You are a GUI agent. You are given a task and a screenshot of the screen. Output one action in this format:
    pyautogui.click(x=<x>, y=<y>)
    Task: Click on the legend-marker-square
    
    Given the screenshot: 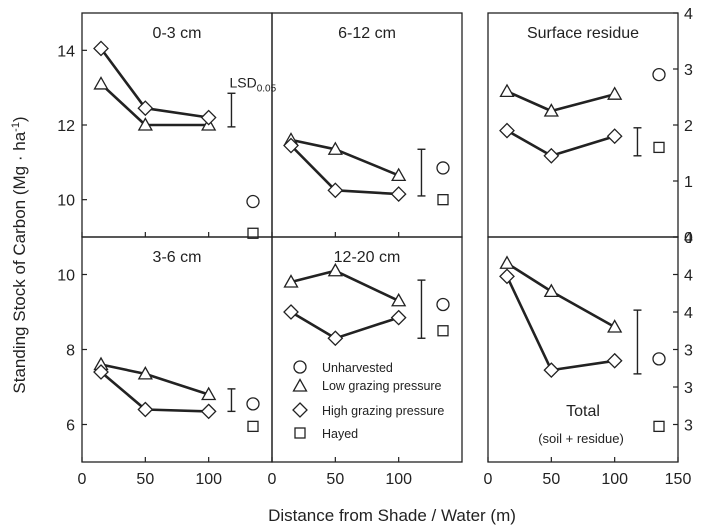 What is the action you would take?
    pyautogui.click(x=300, y=433)
    